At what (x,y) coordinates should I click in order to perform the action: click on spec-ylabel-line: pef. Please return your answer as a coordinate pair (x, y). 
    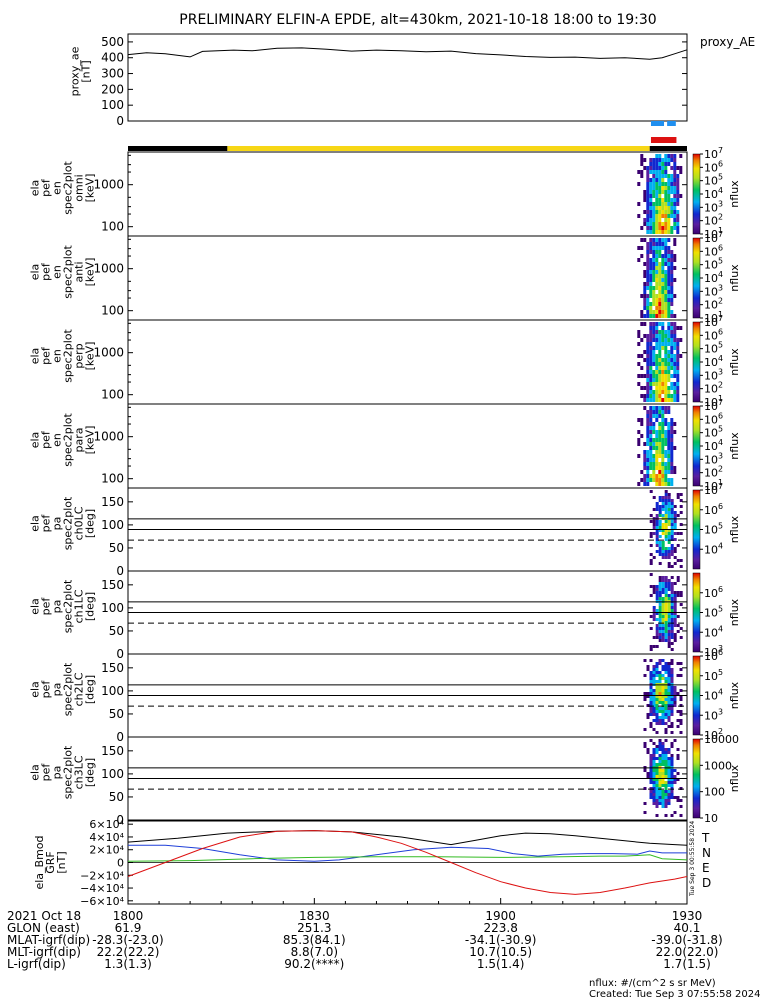
    Looking at the image, I should click on (46, 439).